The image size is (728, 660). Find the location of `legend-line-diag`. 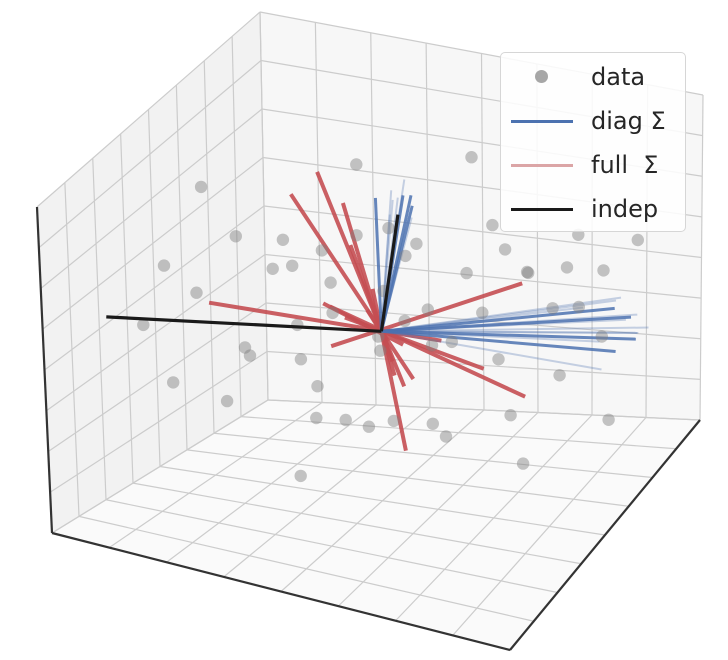

legend-line-diag is located at coordinates (542, 121).